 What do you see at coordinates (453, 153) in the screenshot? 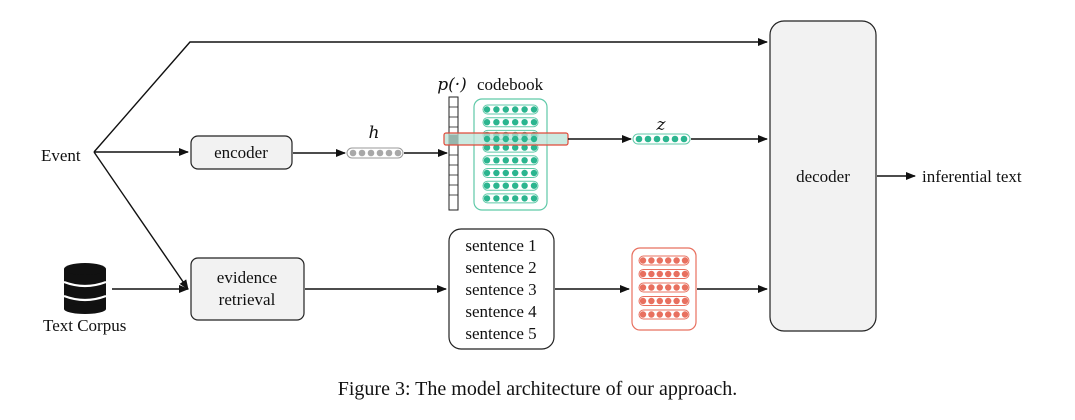
I see `prob-column` at bounding box center [453, 153].